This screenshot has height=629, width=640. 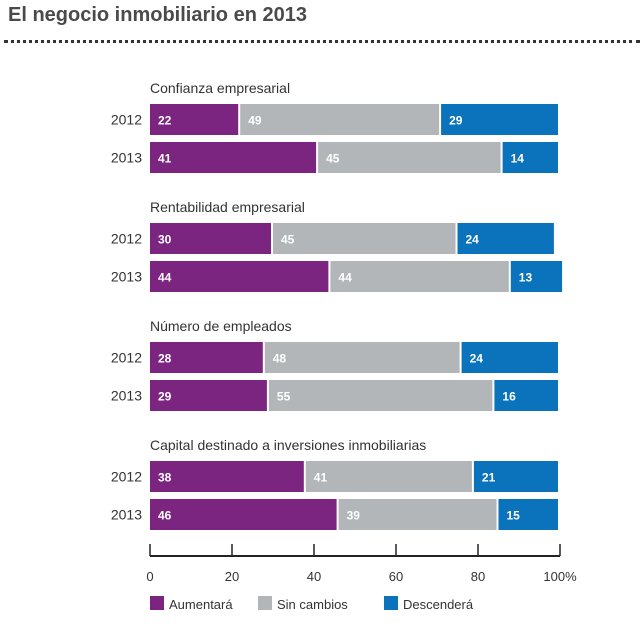 What do you see at coordinates (518, 159) in the screenshot?
I see `bar-value-label: 14` at bounding box center [518, 159].